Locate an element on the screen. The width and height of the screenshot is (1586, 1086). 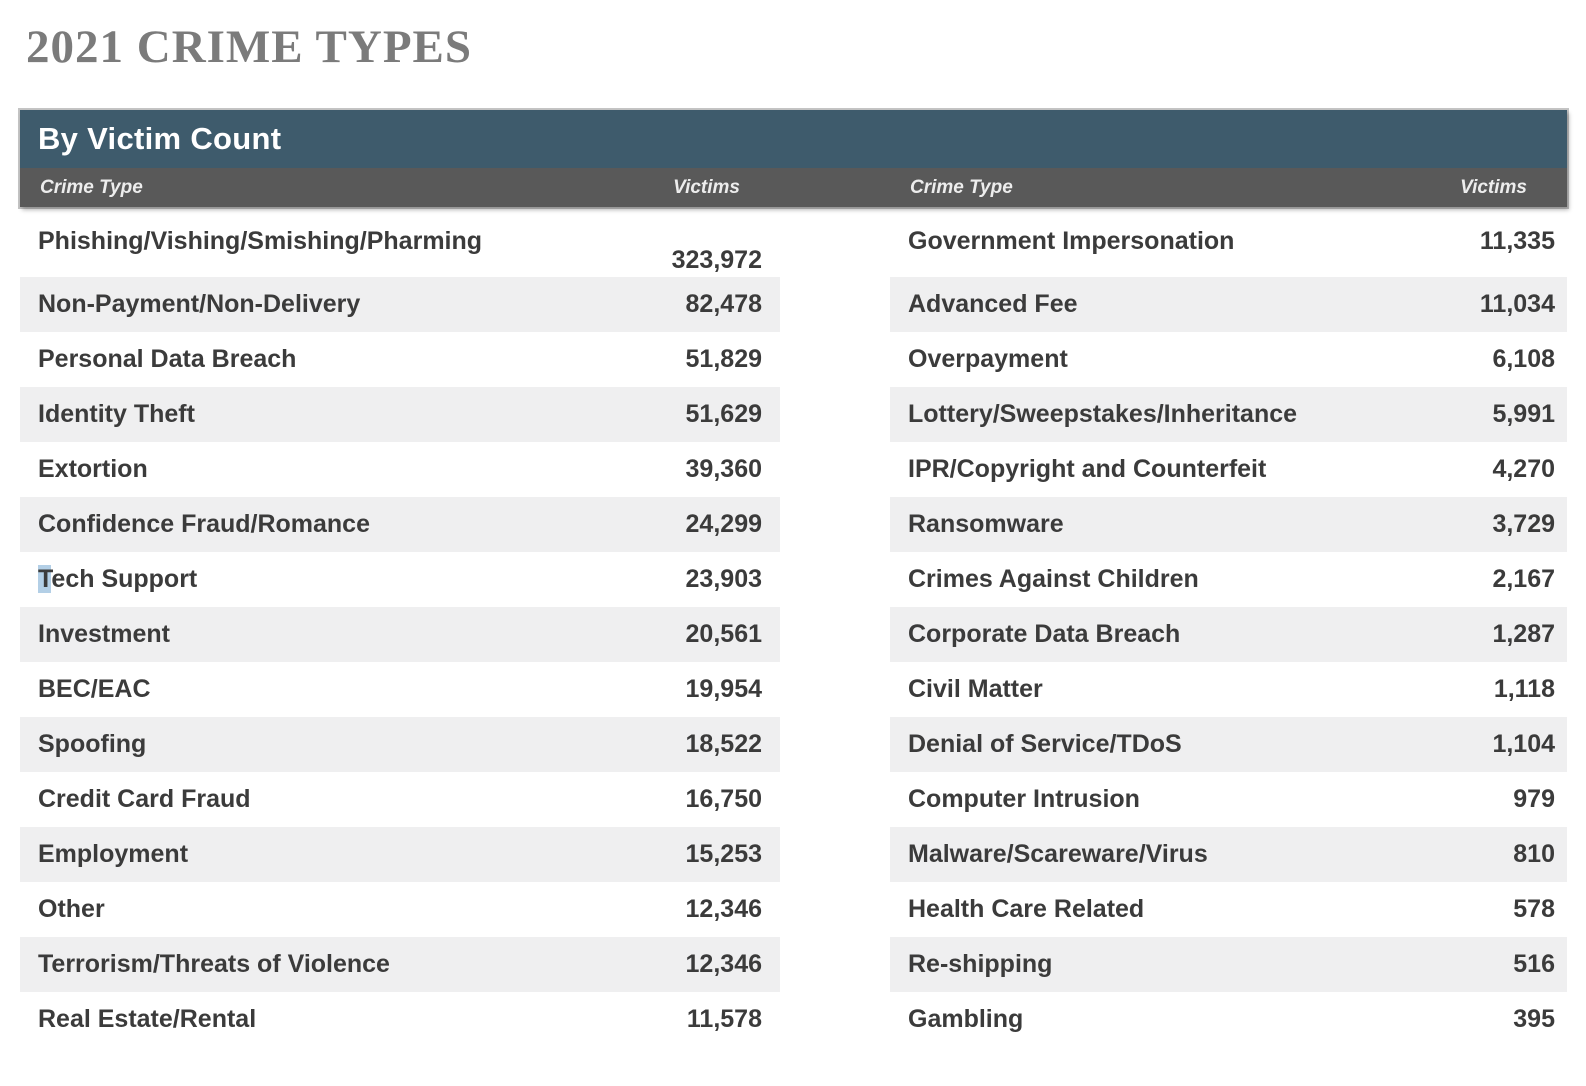
table-row: Other 12,346 is located at coordinates (400, 909).